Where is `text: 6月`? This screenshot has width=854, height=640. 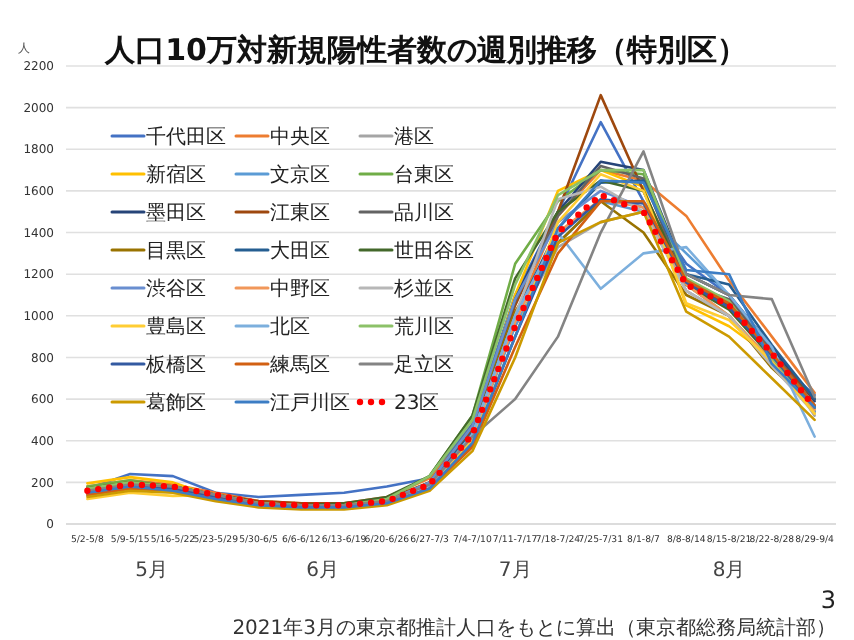 text: 6月 is located at coordinates (323, 571).